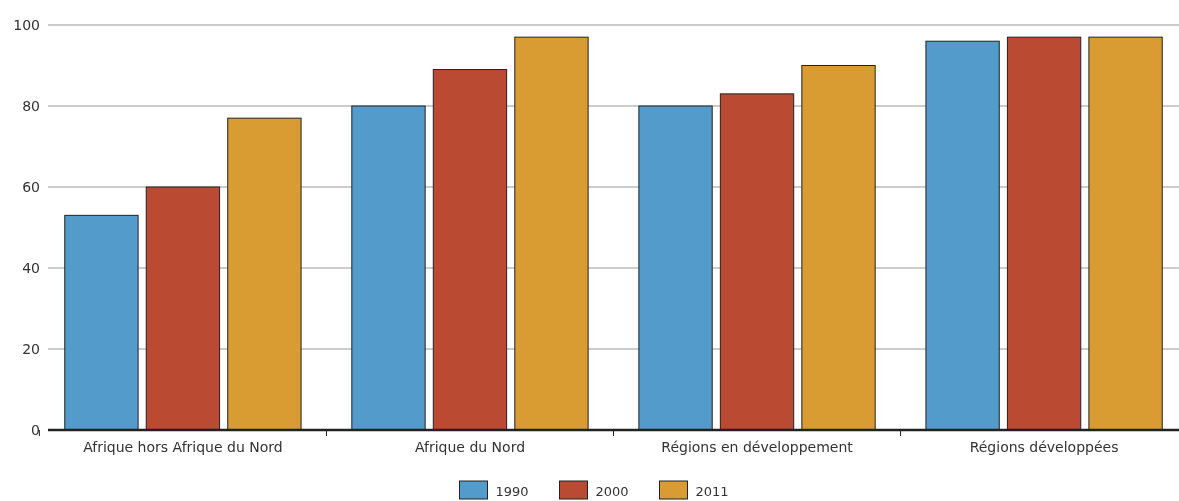 The width and height of the screenshot is (1179, 501). Describe the element at coordinates (712, 491) in the screenshot. I see `legend-label: 2011` at that location.